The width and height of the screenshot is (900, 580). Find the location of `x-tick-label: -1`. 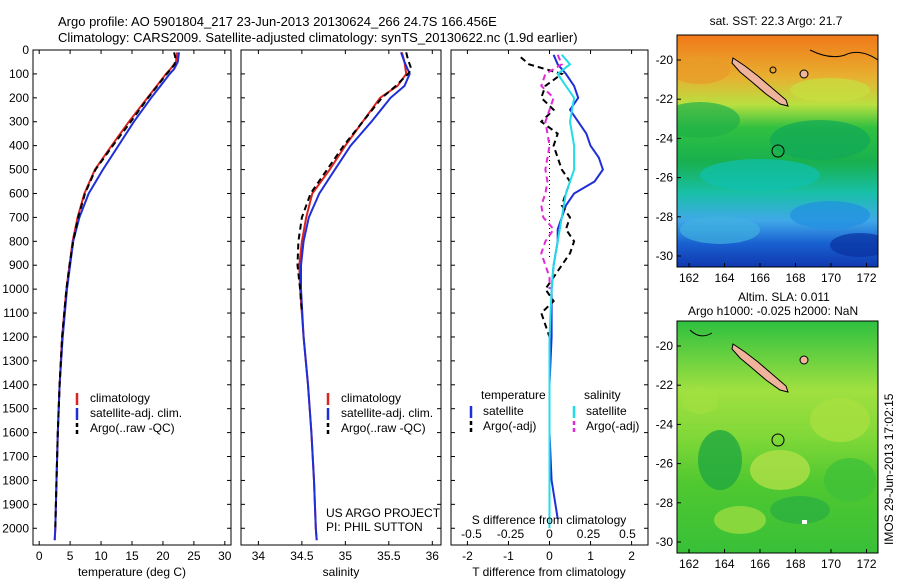

x-tick-label: -1 is located at coordinates (508, 556).